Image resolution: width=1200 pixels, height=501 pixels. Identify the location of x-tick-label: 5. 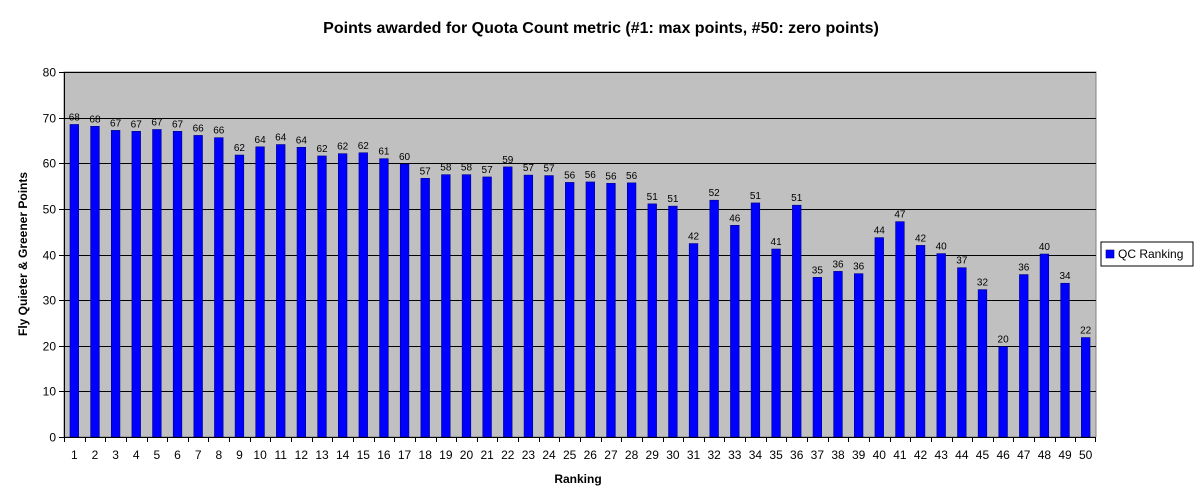
(157, 455).